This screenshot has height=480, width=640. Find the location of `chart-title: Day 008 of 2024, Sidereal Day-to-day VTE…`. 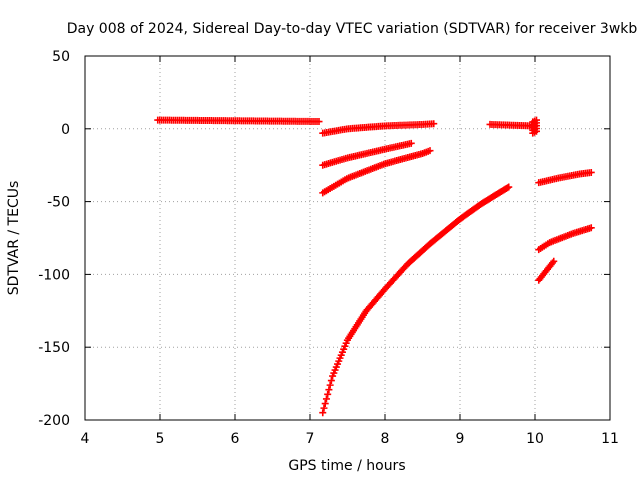

chart-title: Day 008 of 2024, Sidereal Day-to-day VTE… is located at coordinates (352, 29).